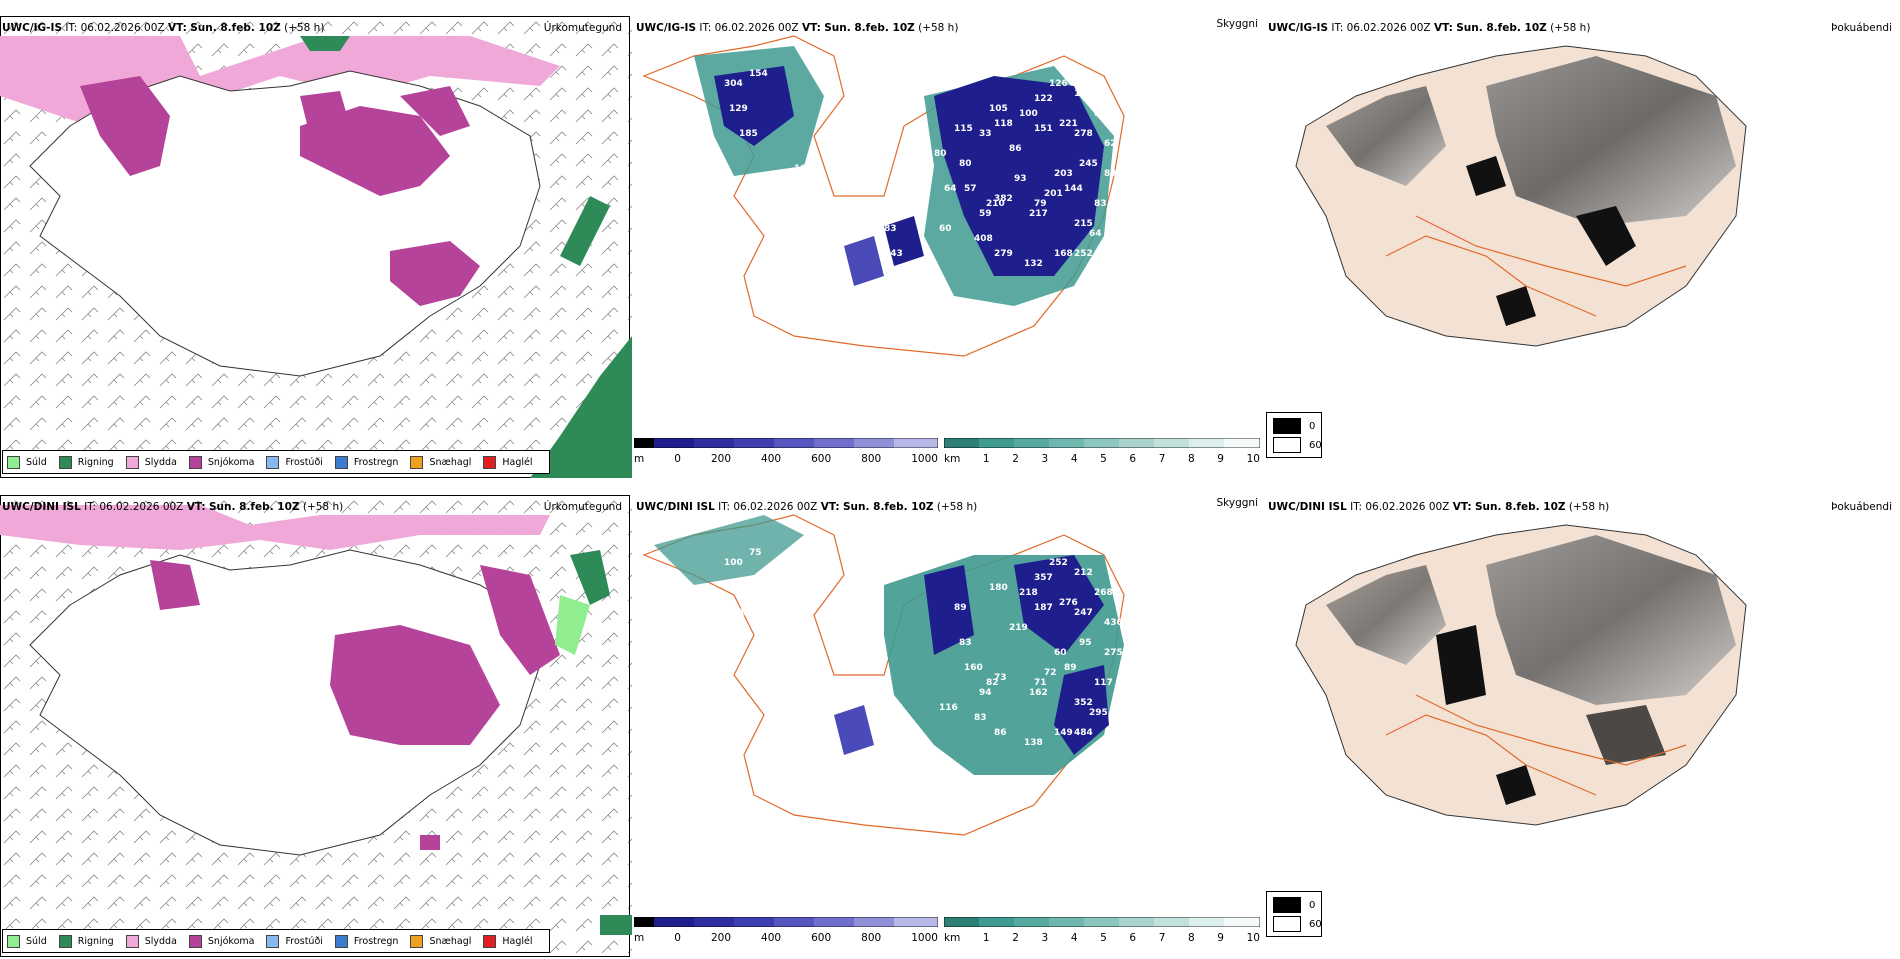  I want to click on visibility-value-label: 60, so click(1060, 653).